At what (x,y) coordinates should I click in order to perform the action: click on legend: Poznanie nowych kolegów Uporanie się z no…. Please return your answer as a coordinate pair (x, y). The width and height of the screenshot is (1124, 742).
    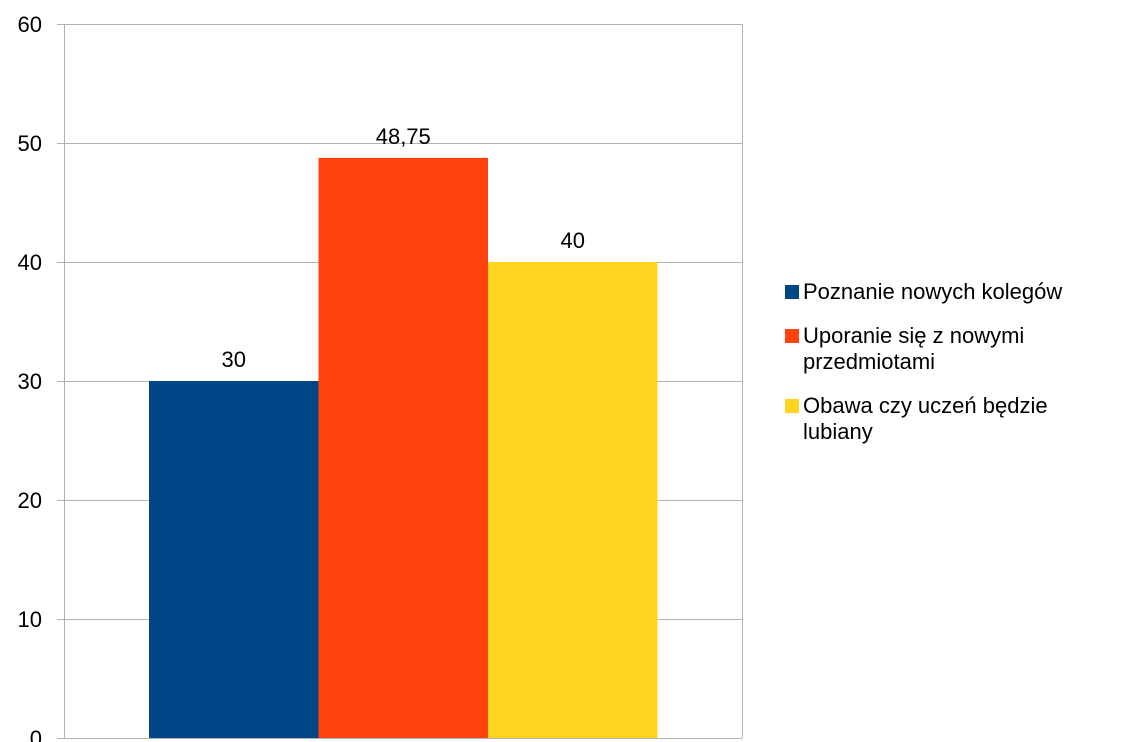
    Looking at the image, I should click on (952, 371).